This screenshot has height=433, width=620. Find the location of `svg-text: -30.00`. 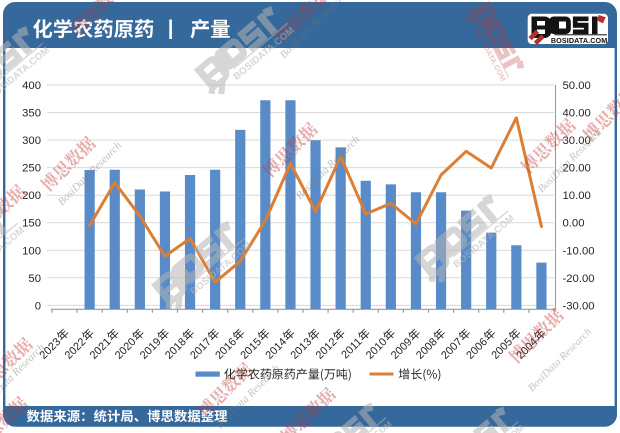

svg-text: -30.00 is located at coordinates (579, 306).